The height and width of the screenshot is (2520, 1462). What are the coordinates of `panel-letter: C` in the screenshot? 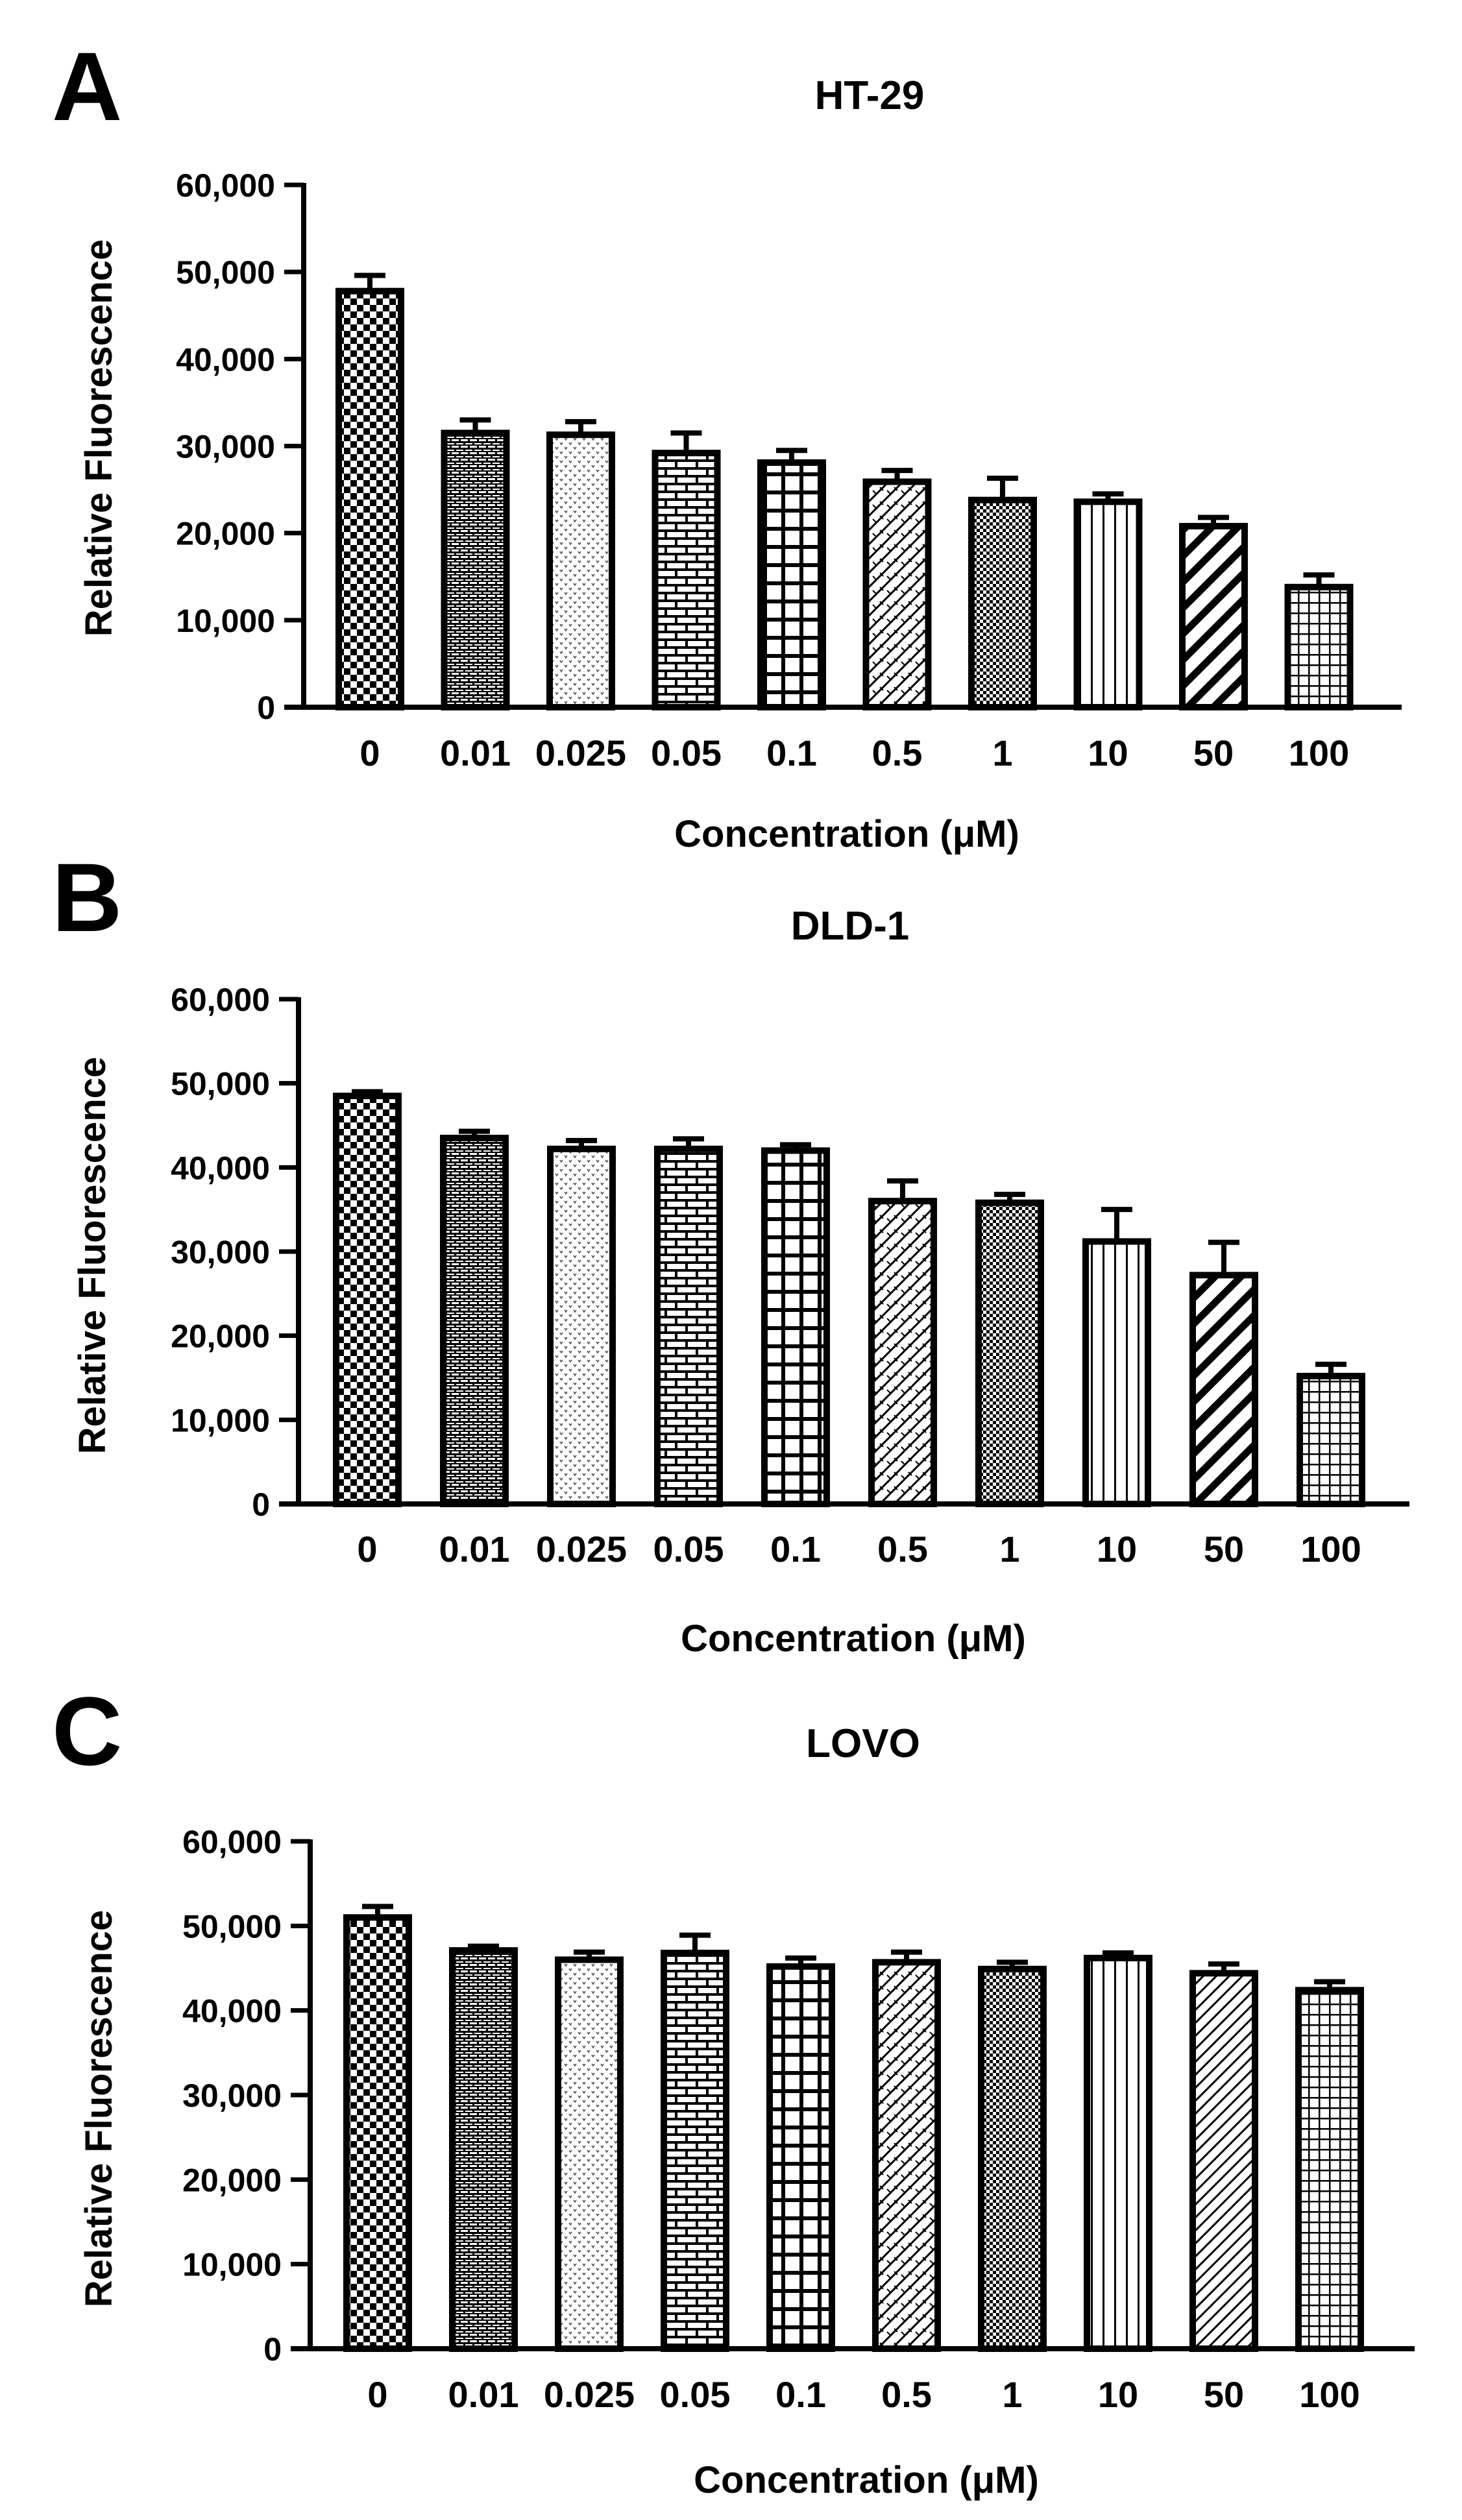 It's located at (87, 1731).